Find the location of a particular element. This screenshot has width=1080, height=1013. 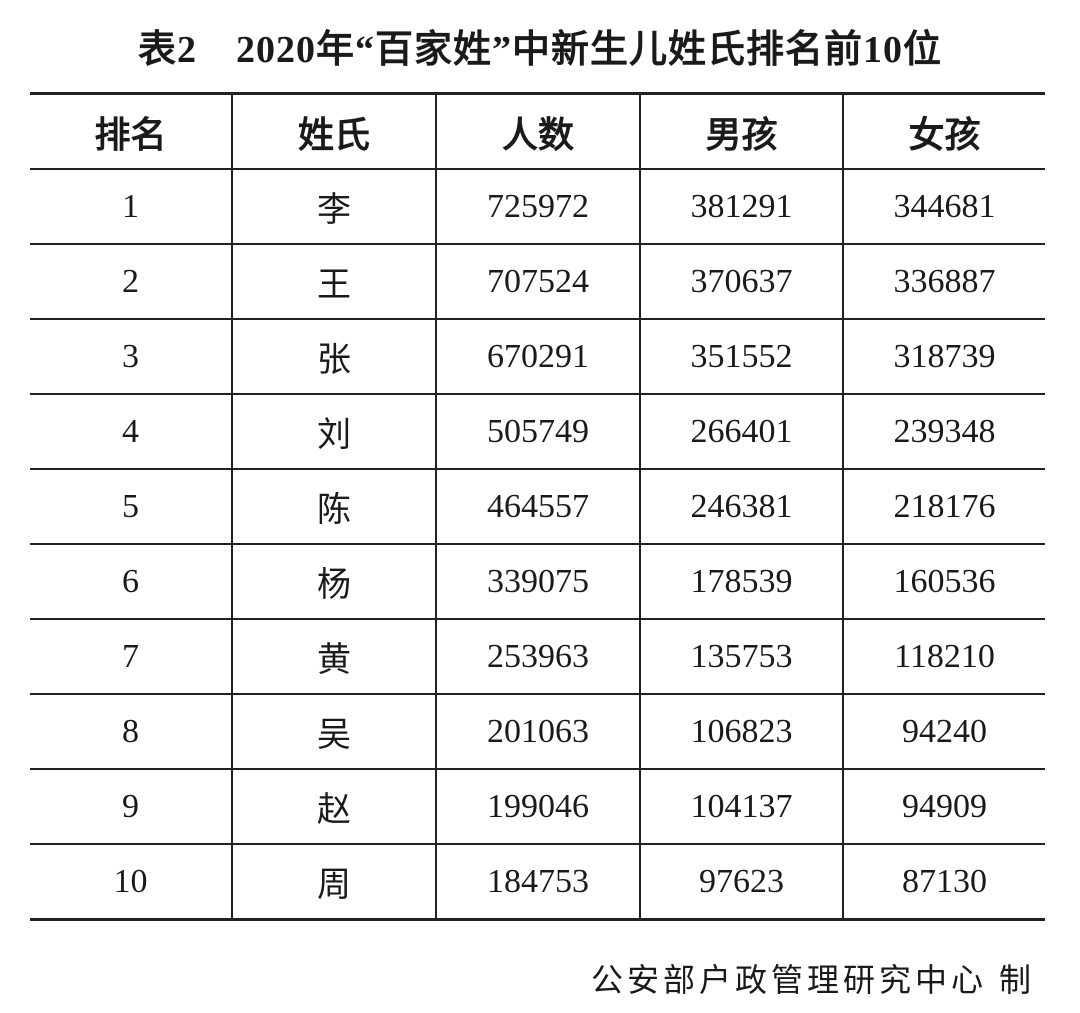

cell-rank: 3 is located at coordinates (131, 356).